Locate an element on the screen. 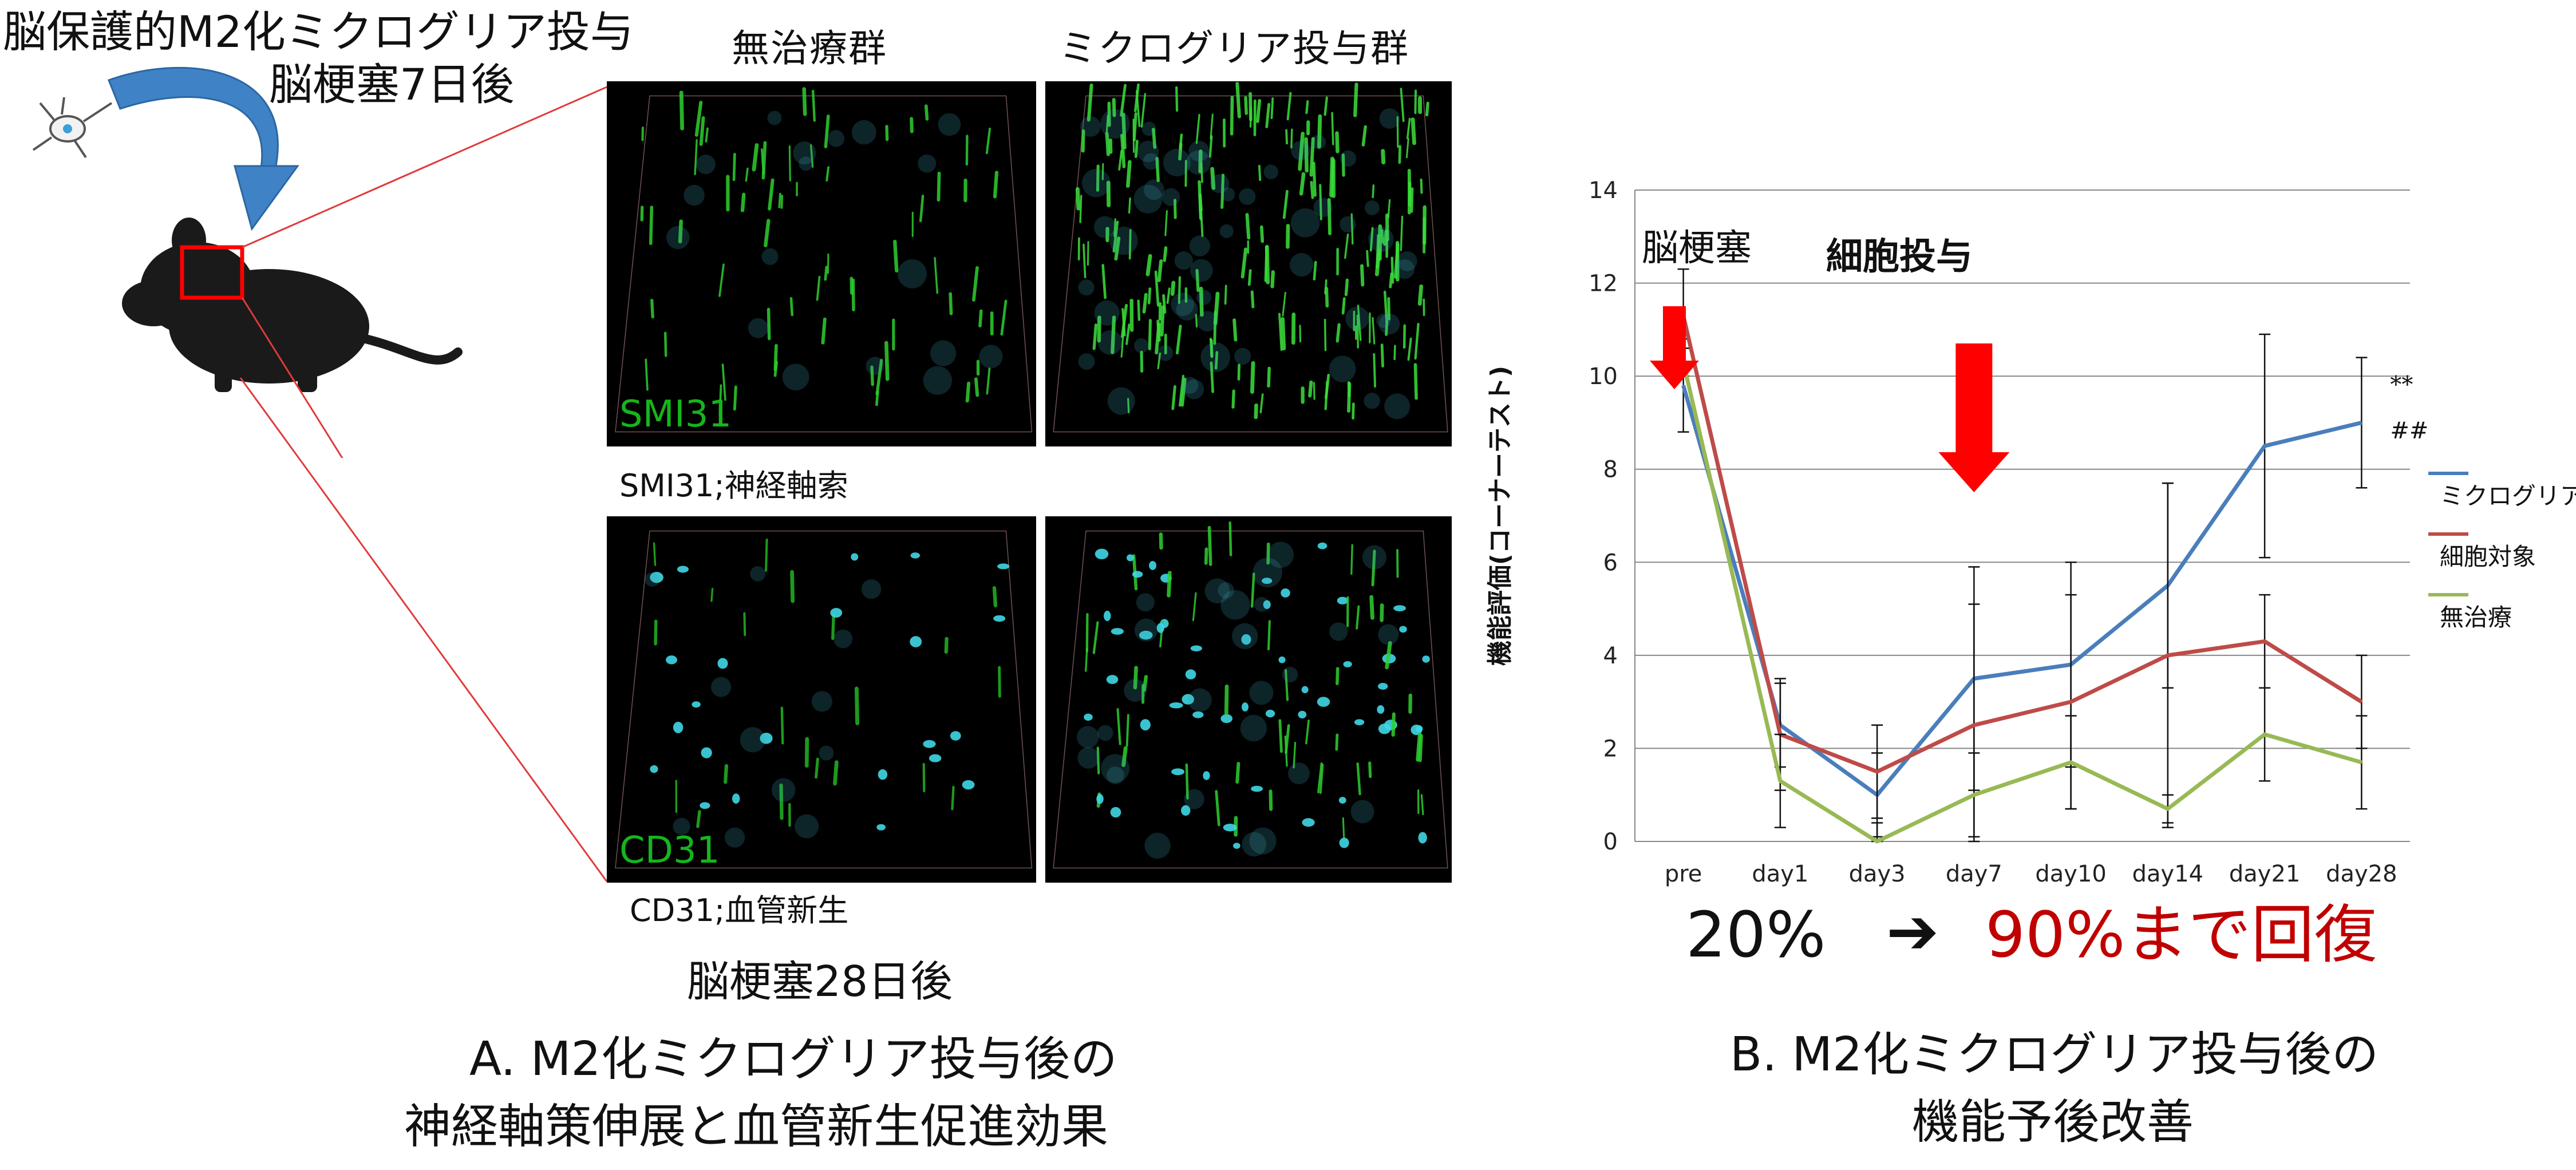  caption-b-line1: B. M2化ミクログリア投与後の is located at coordinates (2054, 1054).